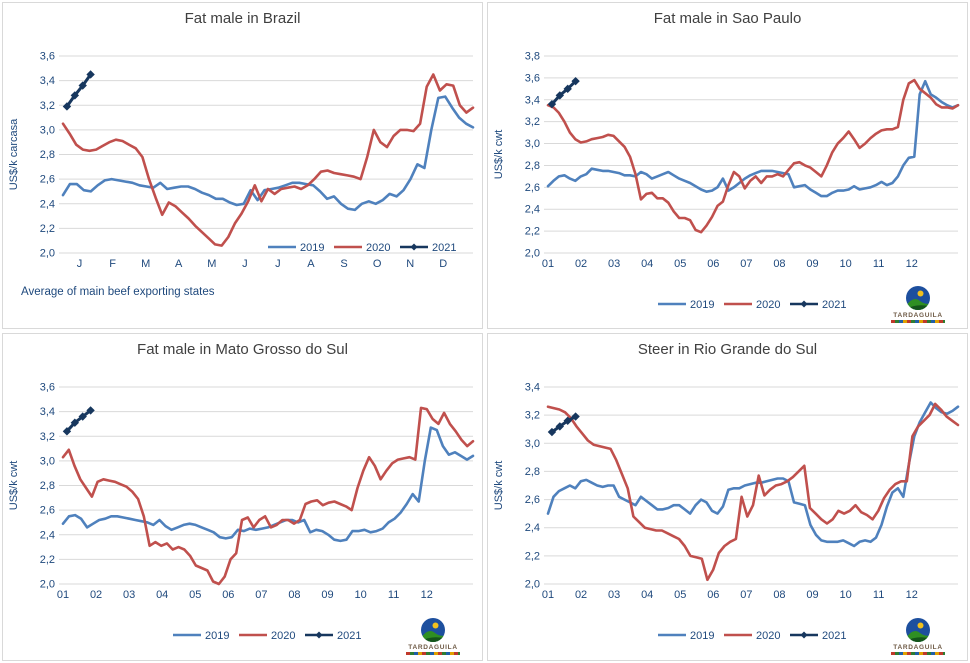 The height and width of the screenshot is (663, 970). What do you see at coordinates (343, 264) in the screenshot?
I see `x-tick-label: S` at bounding box center [343, 264].